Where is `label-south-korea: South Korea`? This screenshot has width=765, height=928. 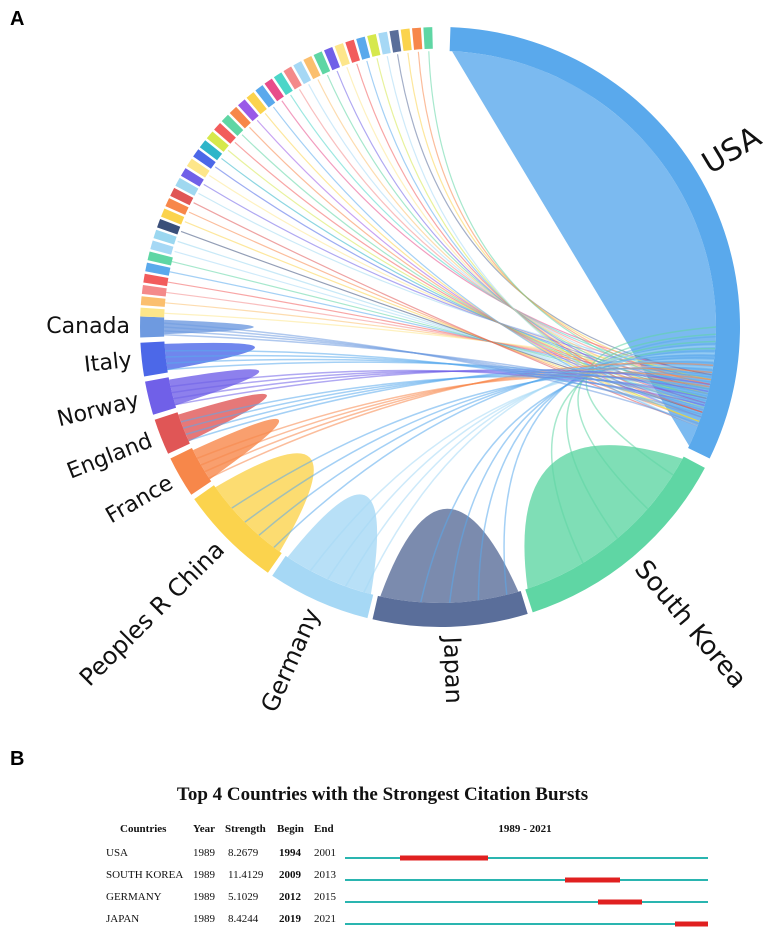
label-south-korea: South Korea is located at coordinates (690, 625).